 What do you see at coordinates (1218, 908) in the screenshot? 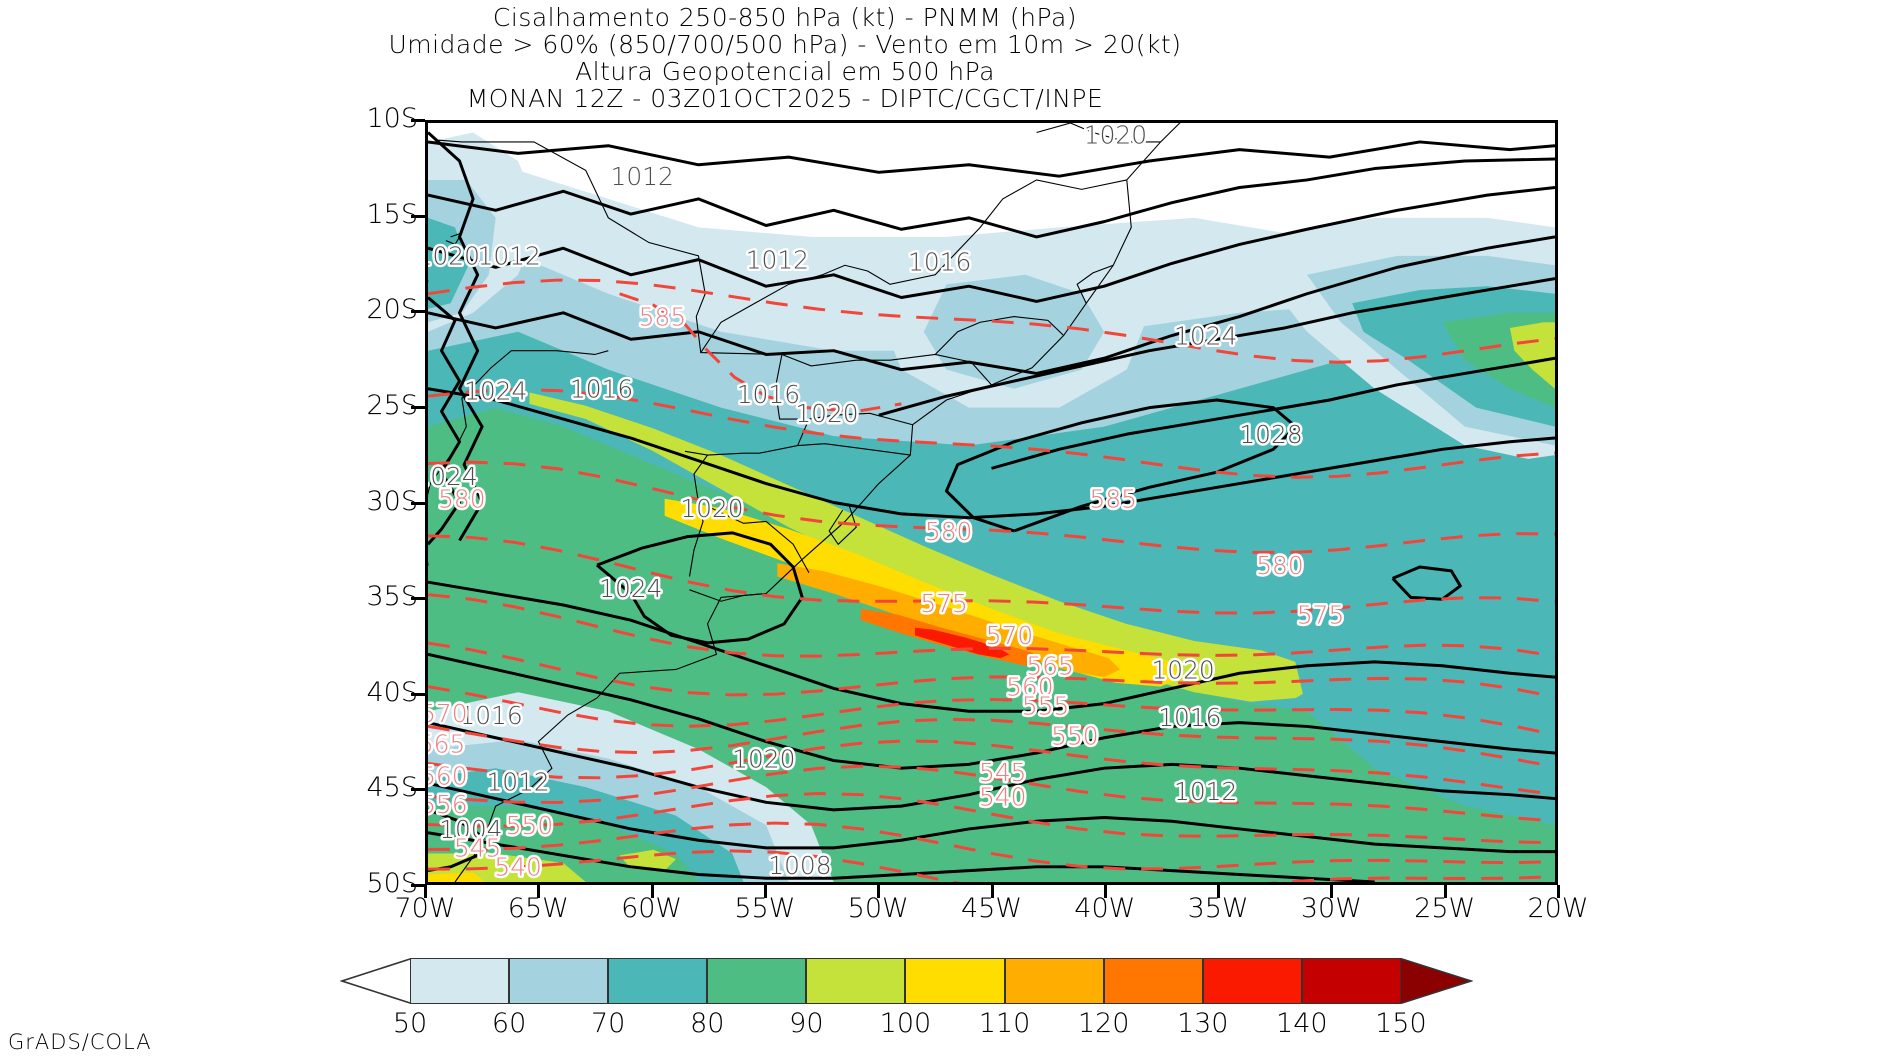
I see `x-axis-tick-label: 35W` at bounding box center [1218, 908].